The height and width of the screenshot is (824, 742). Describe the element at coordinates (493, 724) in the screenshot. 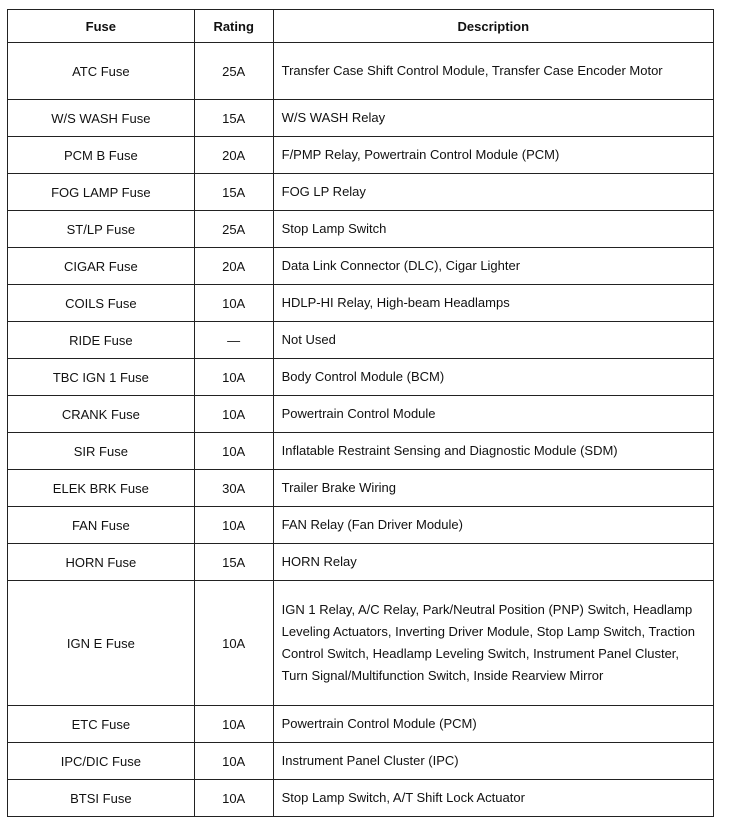

I see `description-cell: Powertrain Control Module (PCM)` at that location.